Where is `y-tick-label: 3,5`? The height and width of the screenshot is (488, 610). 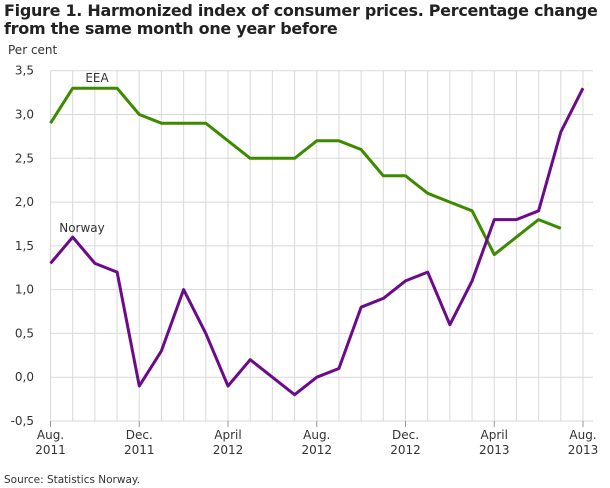
y-tick-label: 3,5 is located at coordinates (24, 71).